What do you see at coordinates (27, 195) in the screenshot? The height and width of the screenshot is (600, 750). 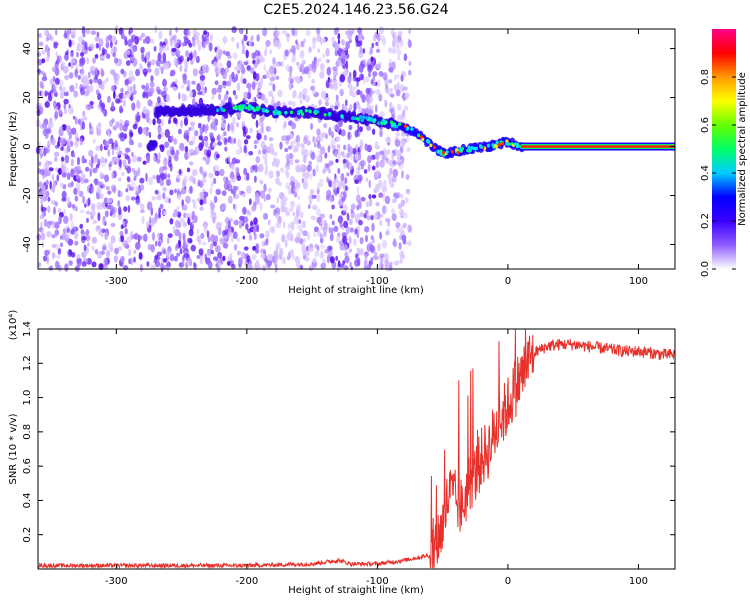 I see `y-tick-label: -20` at bounding box center [27, 195].